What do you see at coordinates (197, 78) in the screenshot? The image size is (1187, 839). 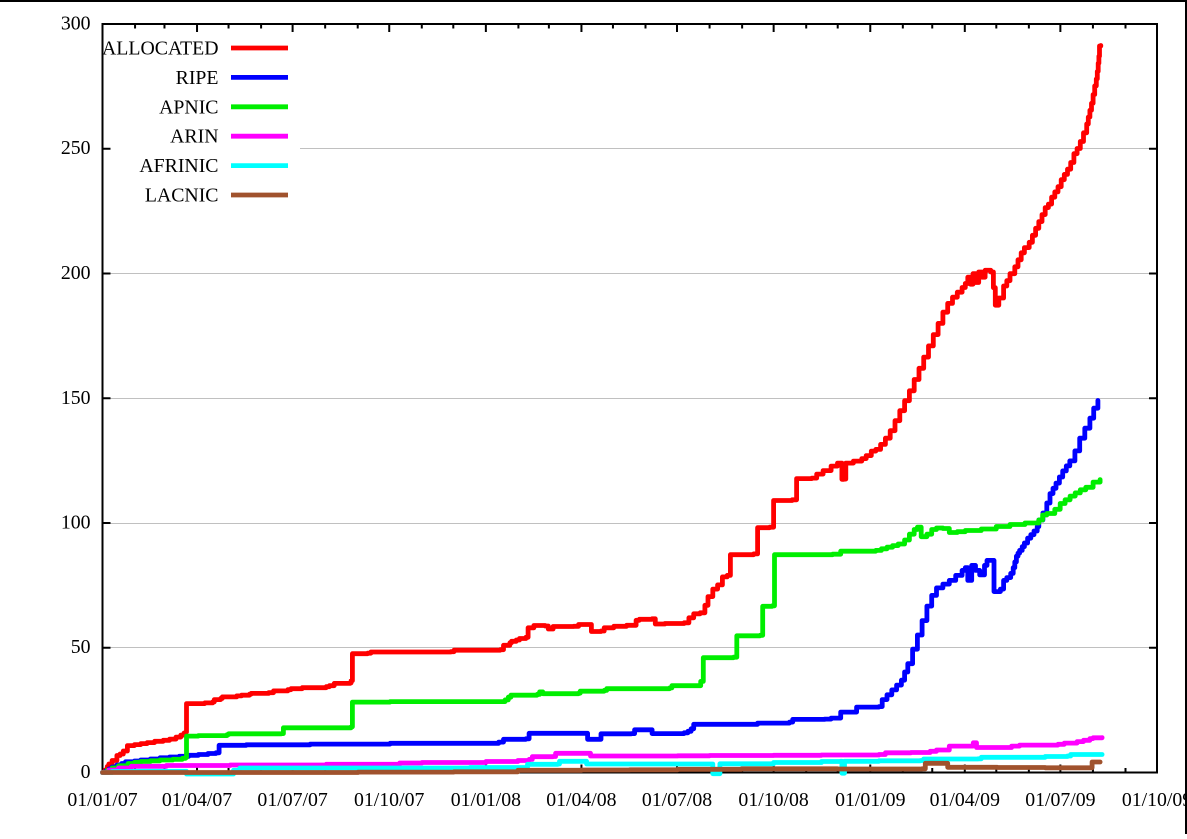 I see `svg-text: RIPE` at bounding box center [197, 78].